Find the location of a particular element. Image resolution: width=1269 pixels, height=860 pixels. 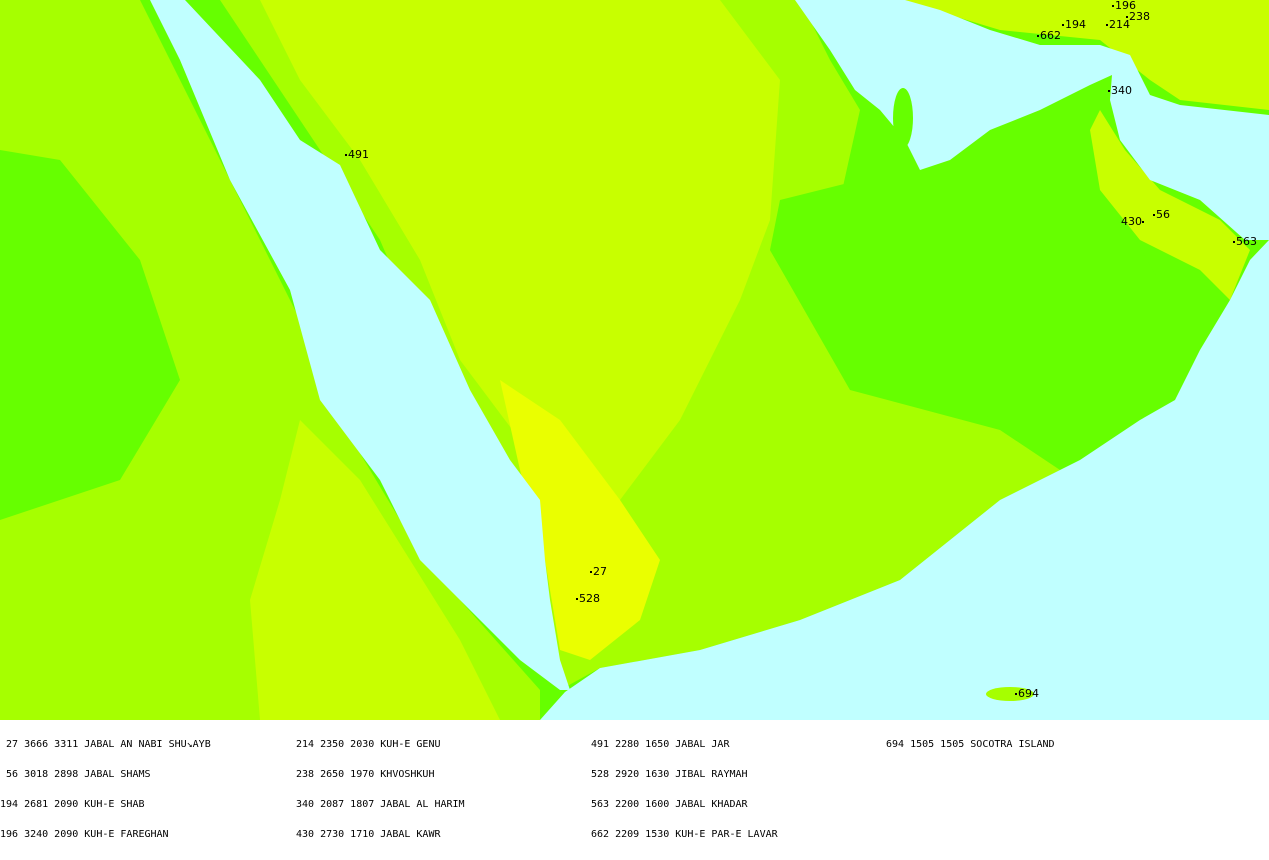

legend-row: 662 2209 1530 KUH-E PAR-E LAVAR is located at coordinates (684, 834).